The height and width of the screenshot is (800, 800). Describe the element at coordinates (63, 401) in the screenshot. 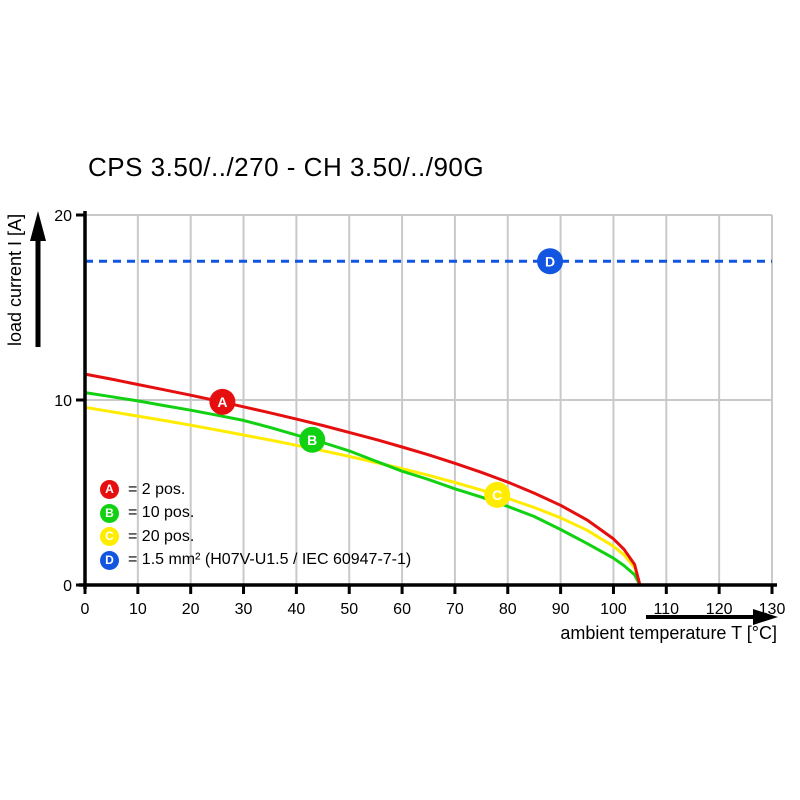

I see `y-tick-label: 10` at that location.